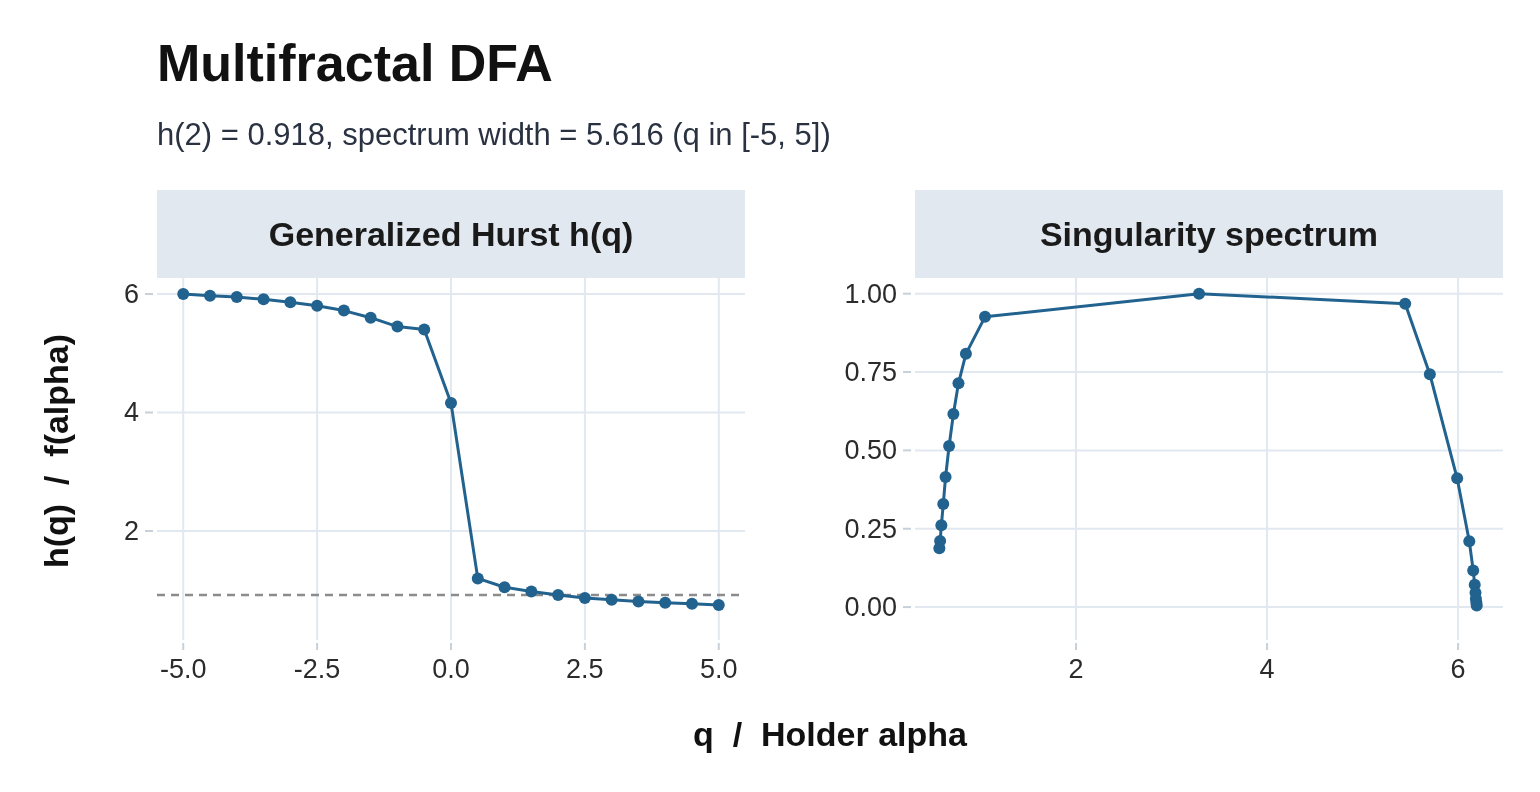  Describe the element at coordinates (1076, 669) in the screenshot. I see `x-tick-label: 2` at that location.